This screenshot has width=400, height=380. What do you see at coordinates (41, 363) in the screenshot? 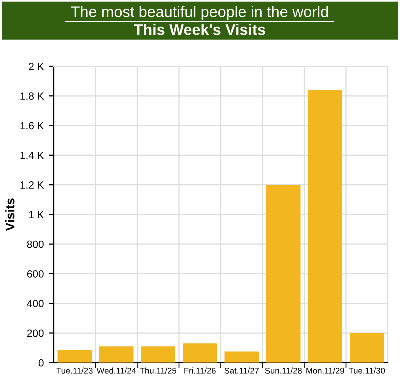
I see `y-tick-label: 0` at bounding box center [41, 363].